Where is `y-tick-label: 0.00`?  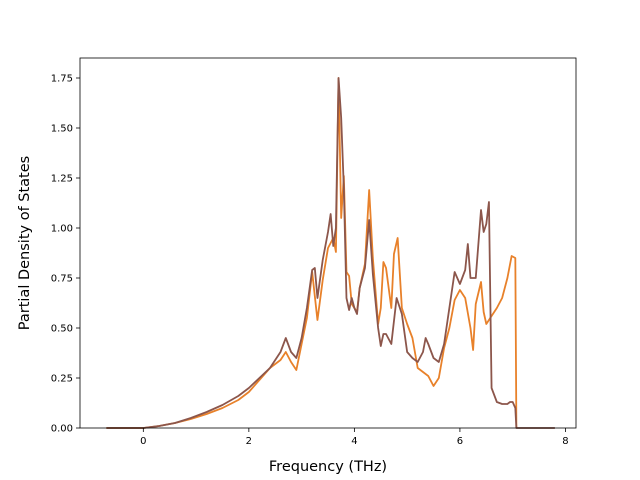
y-tick-label: 0.00 is located at coordinates (62, 429).